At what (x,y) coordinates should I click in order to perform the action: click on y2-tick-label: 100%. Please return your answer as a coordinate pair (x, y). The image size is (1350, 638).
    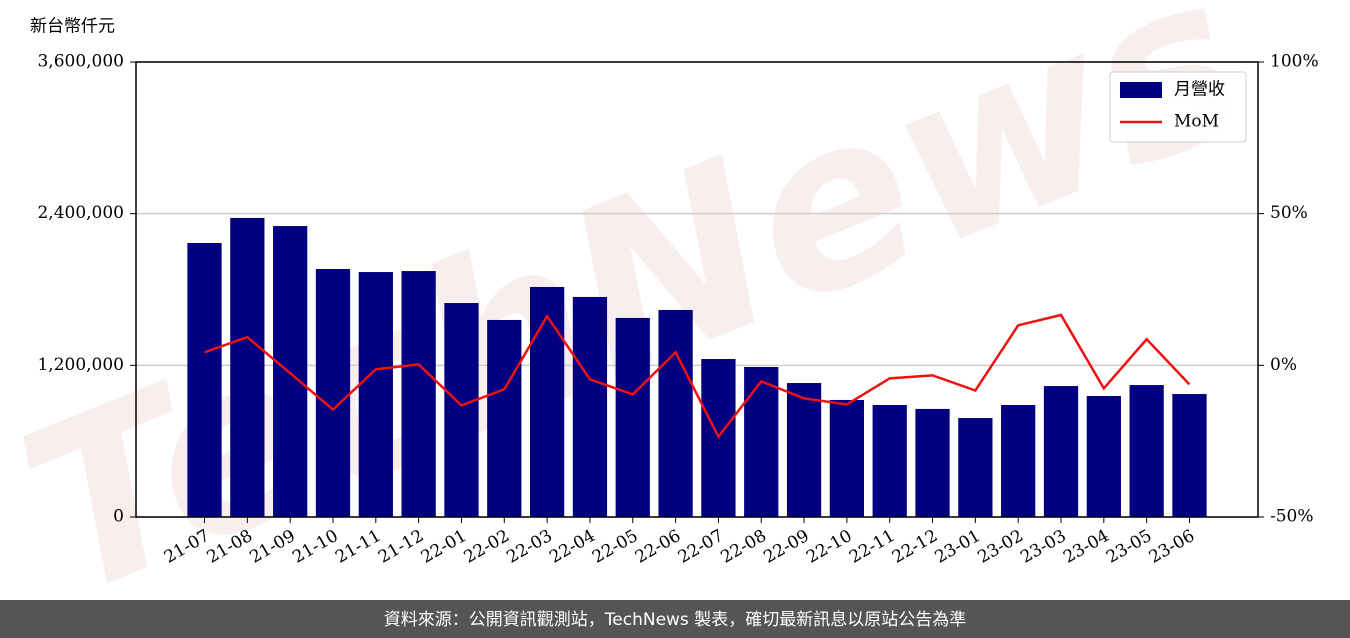
    Looking at the image, I should click on (1294, 62).